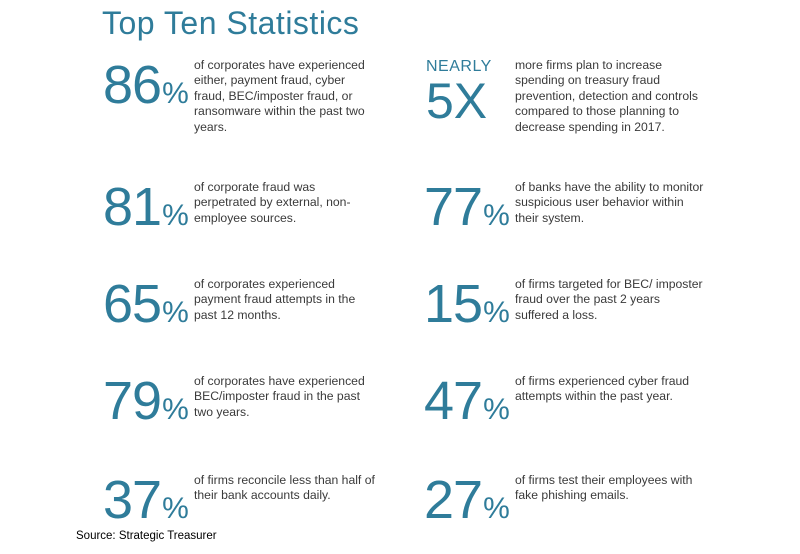 This screenshot has width=800, height=554. What do you see at coordinates (231, 23) in the screenshot?
I see `page-title: Top Ten Statistics` at bounding box center [231, 23].